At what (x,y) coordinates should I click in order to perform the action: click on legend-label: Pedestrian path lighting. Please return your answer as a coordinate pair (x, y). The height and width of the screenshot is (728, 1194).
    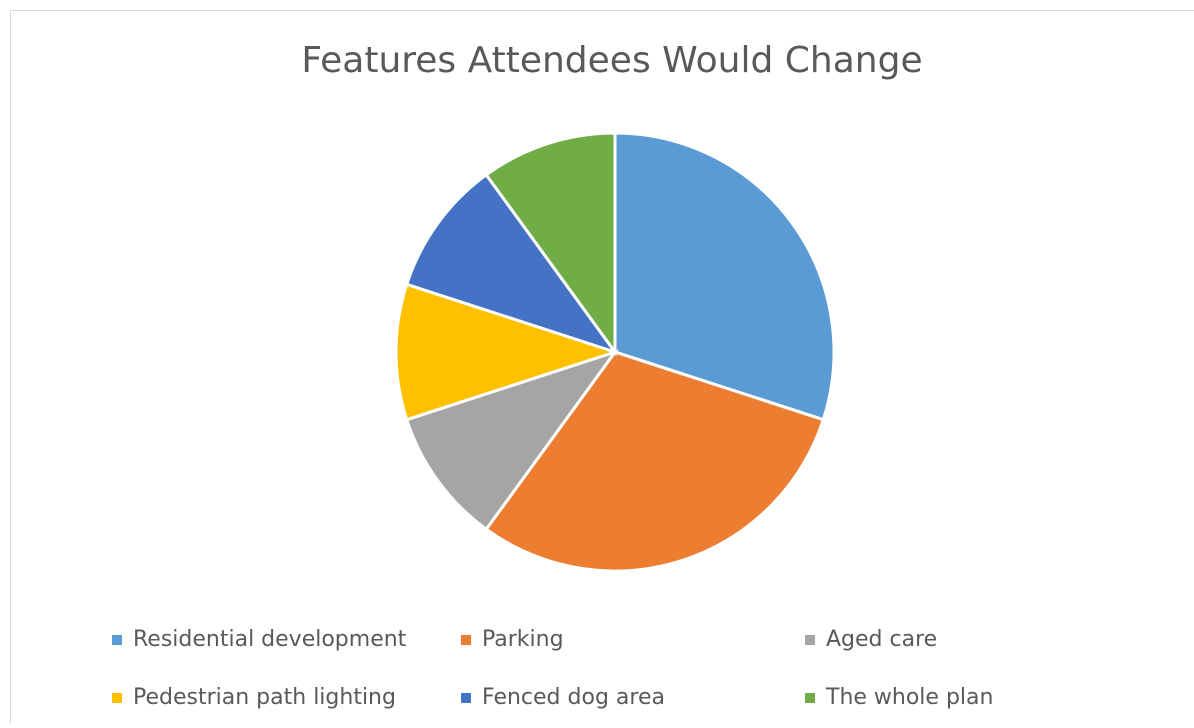
    Looking at the image, I should click on (264, 697).